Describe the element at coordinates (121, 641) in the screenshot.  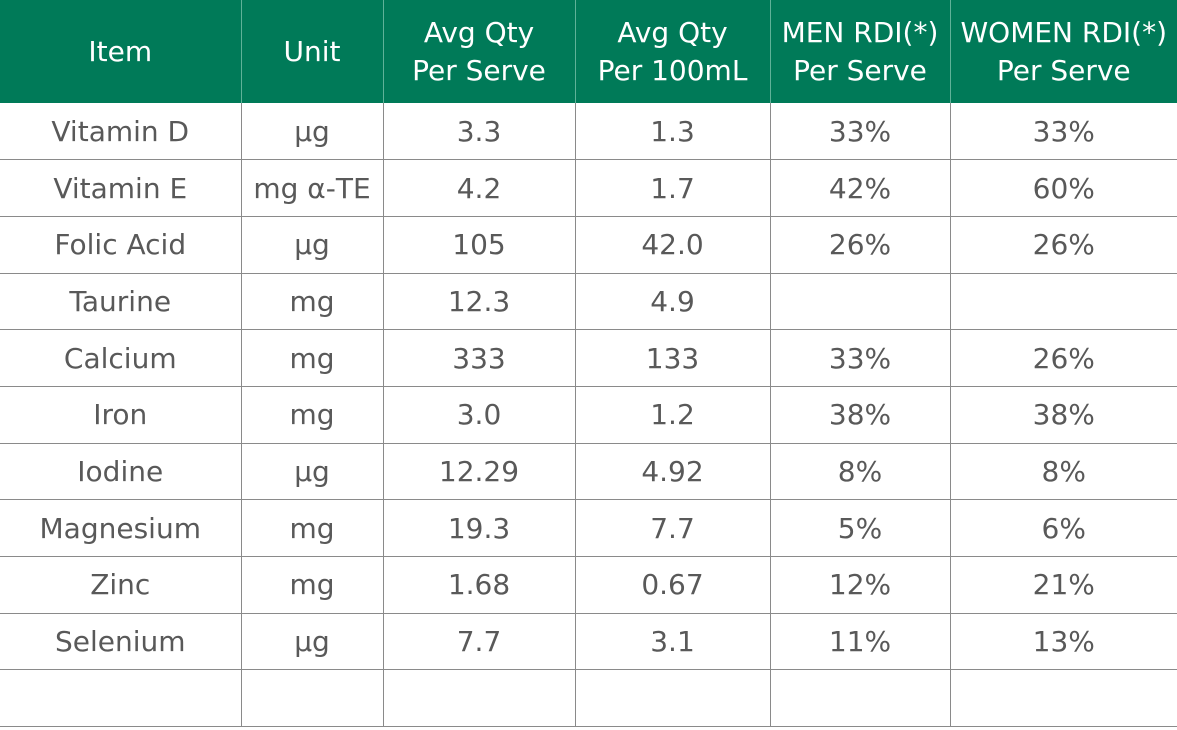
I see `cell-item: Selenium` at that location.